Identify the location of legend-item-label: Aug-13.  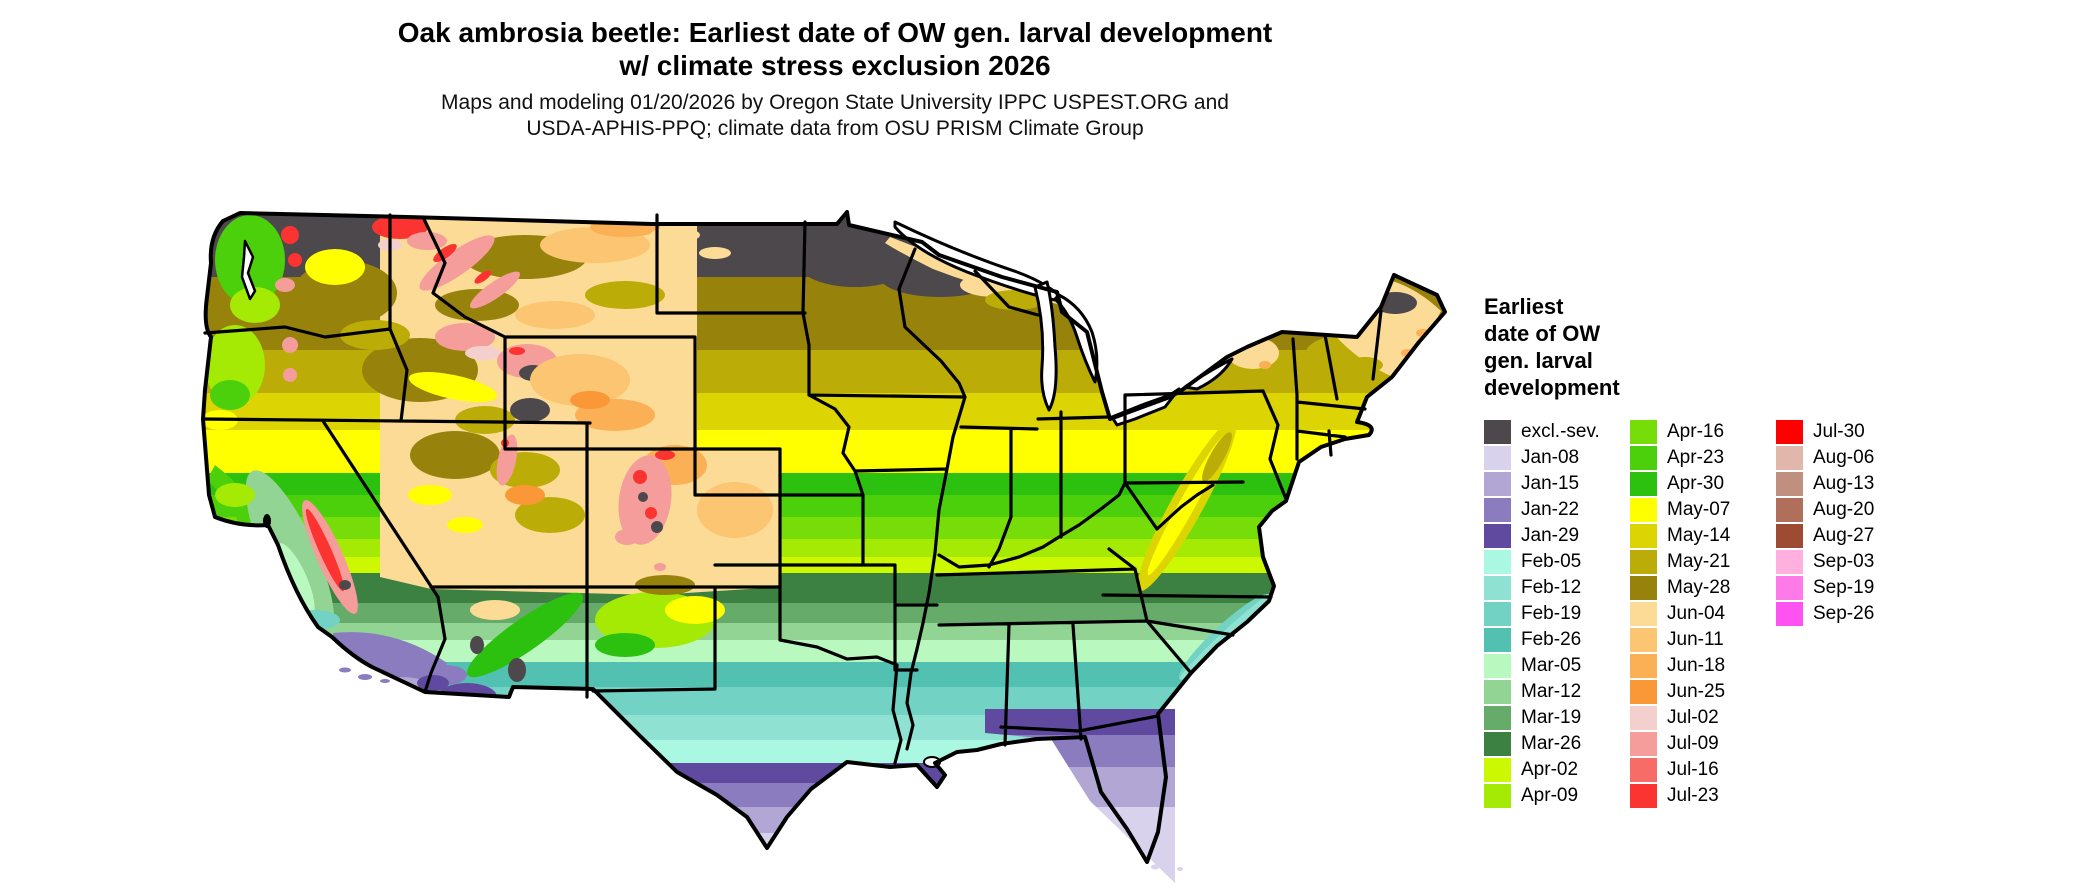
(1844, 483).